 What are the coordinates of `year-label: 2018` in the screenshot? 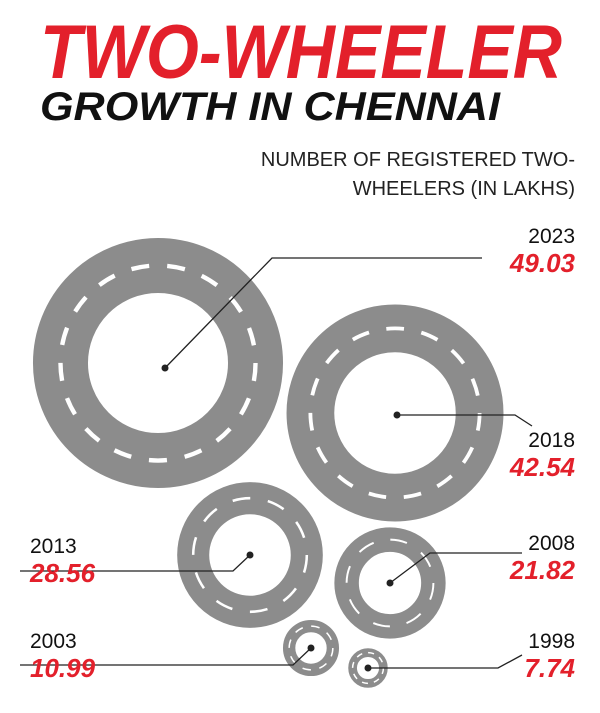 It's located at (551, 440).